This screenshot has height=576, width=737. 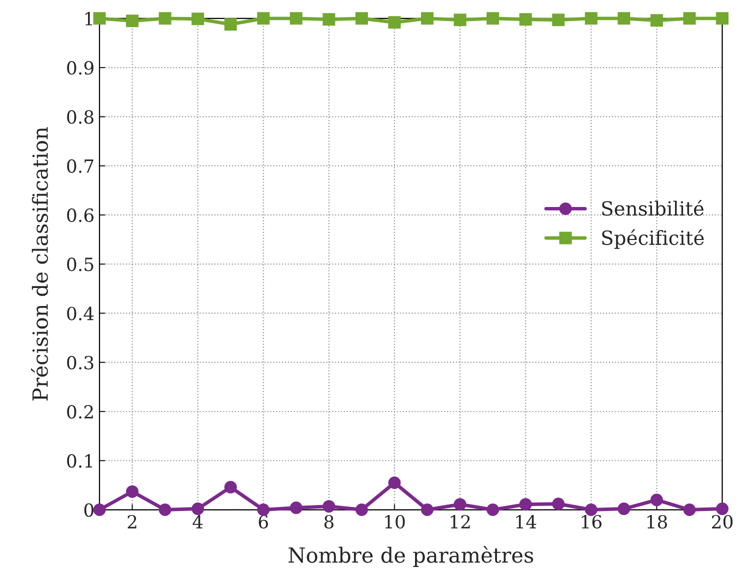 What do you see at coordinates (460, 521) in the screenshot?
I see `x-tick-label: 12` at bounding box center [460, 521].